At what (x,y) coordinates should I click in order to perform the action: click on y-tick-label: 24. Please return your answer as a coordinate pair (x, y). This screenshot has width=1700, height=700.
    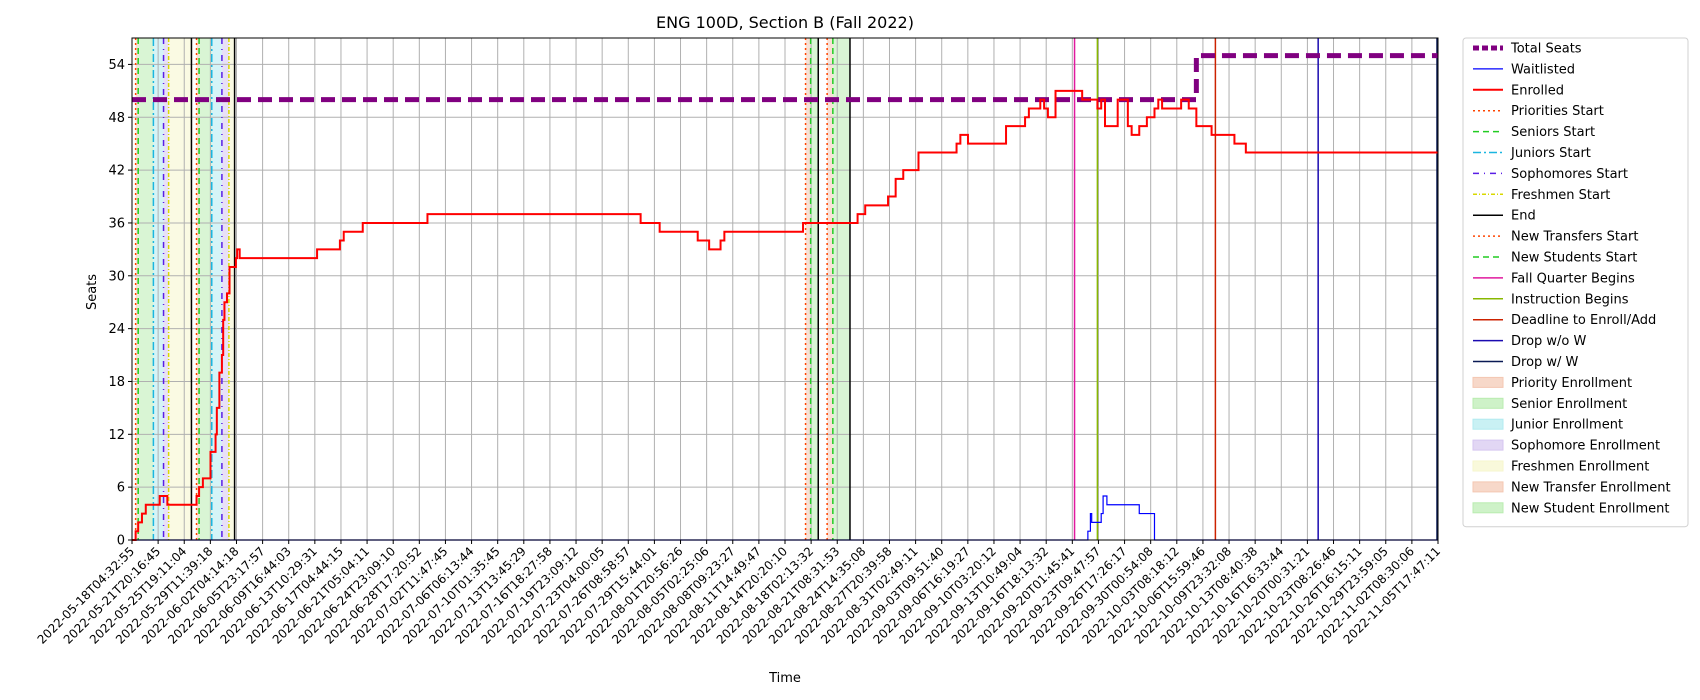
    Looking at the image, I should click on (116, 329).